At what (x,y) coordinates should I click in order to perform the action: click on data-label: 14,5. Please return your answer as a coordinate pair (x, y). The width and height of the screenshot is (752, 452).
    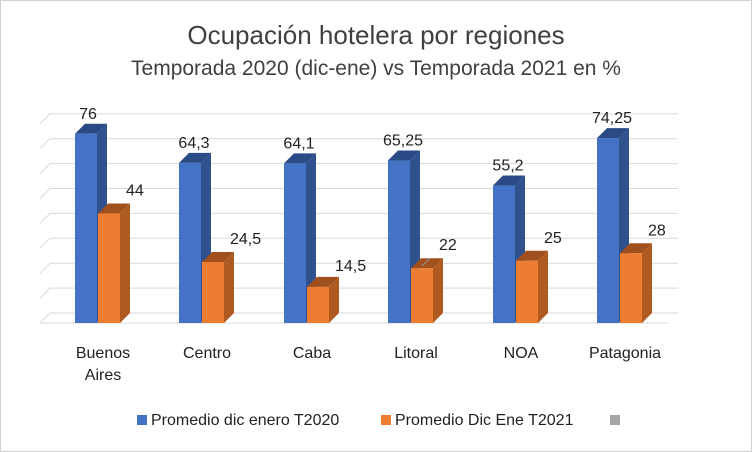
    Looking at the image, I should click on (350, 266).